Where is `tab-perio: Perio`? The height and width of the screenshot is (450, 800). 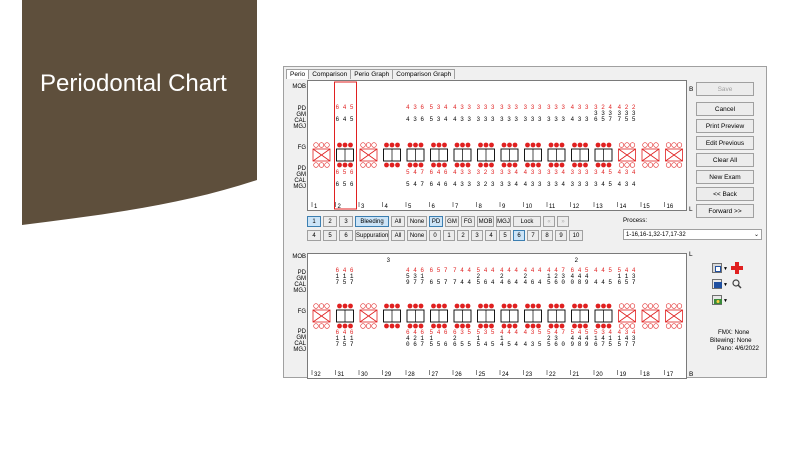
tab-perio: Perio is located at coordinates (298, 74).